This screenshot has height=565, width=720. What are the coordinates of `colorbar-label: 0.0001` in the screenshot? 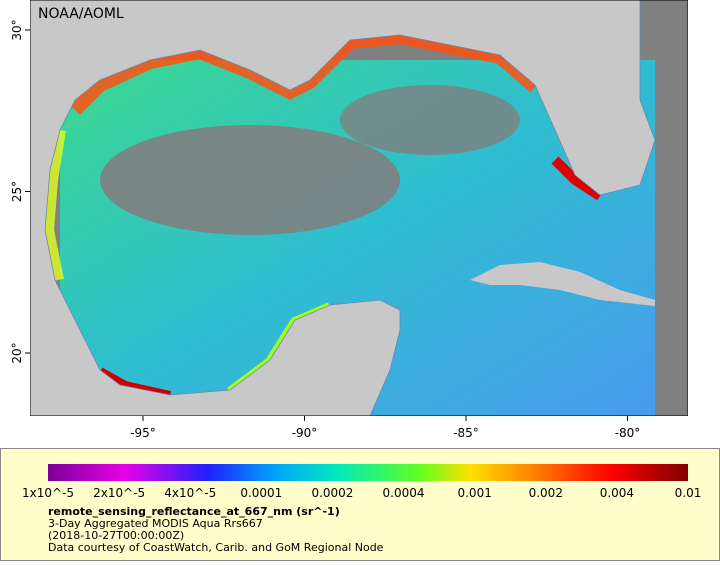 It's located at (261, 493).